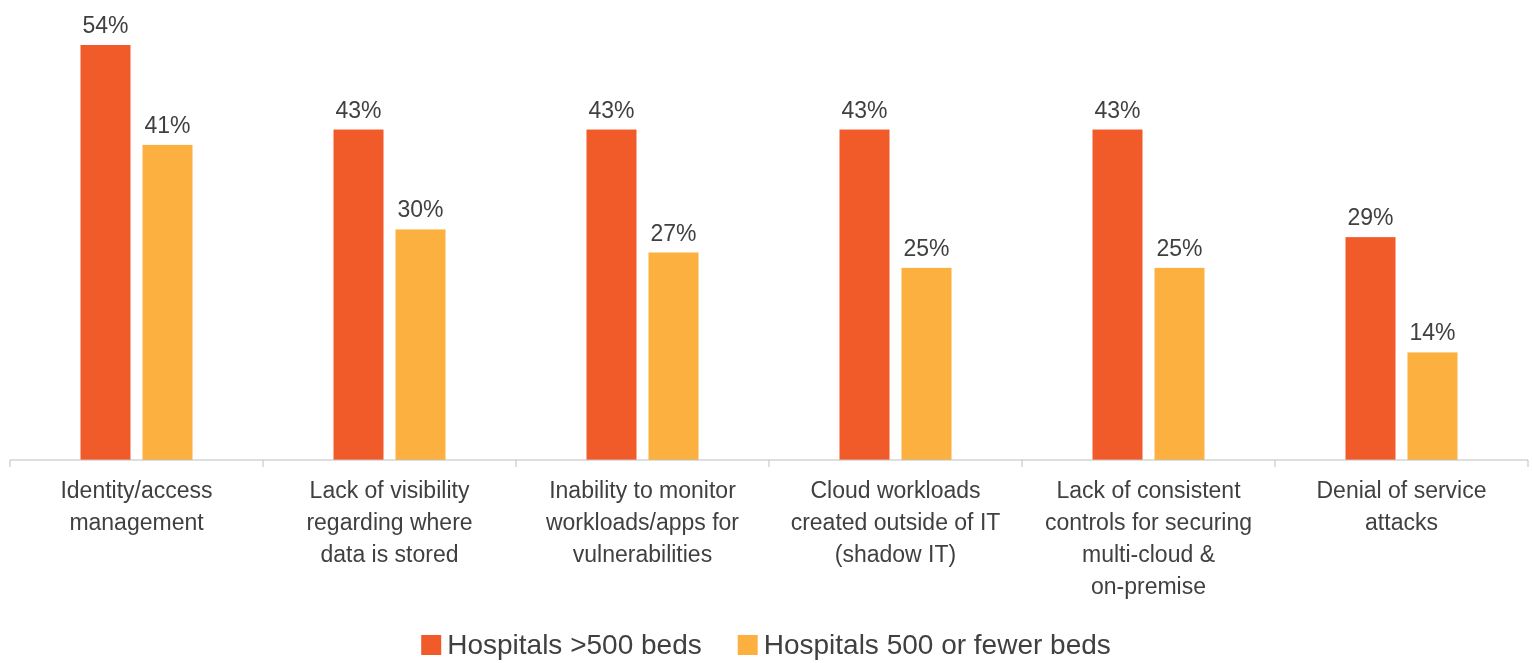  Describe the element at coordinates (1370, 217) in the screenshot. I see `data-label: 29%` at that location.